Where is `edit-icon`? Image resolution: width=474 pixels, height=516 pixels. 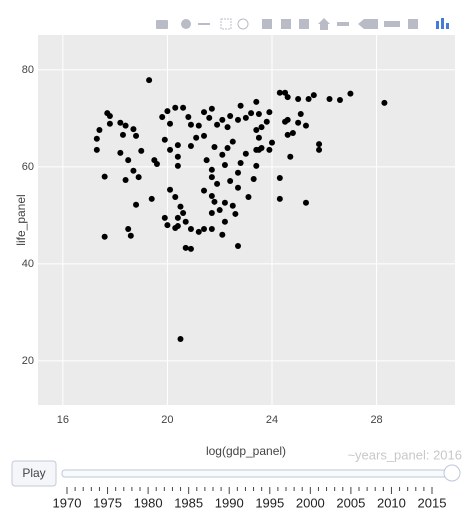
edit-icon is located at coordinates (413, 24).